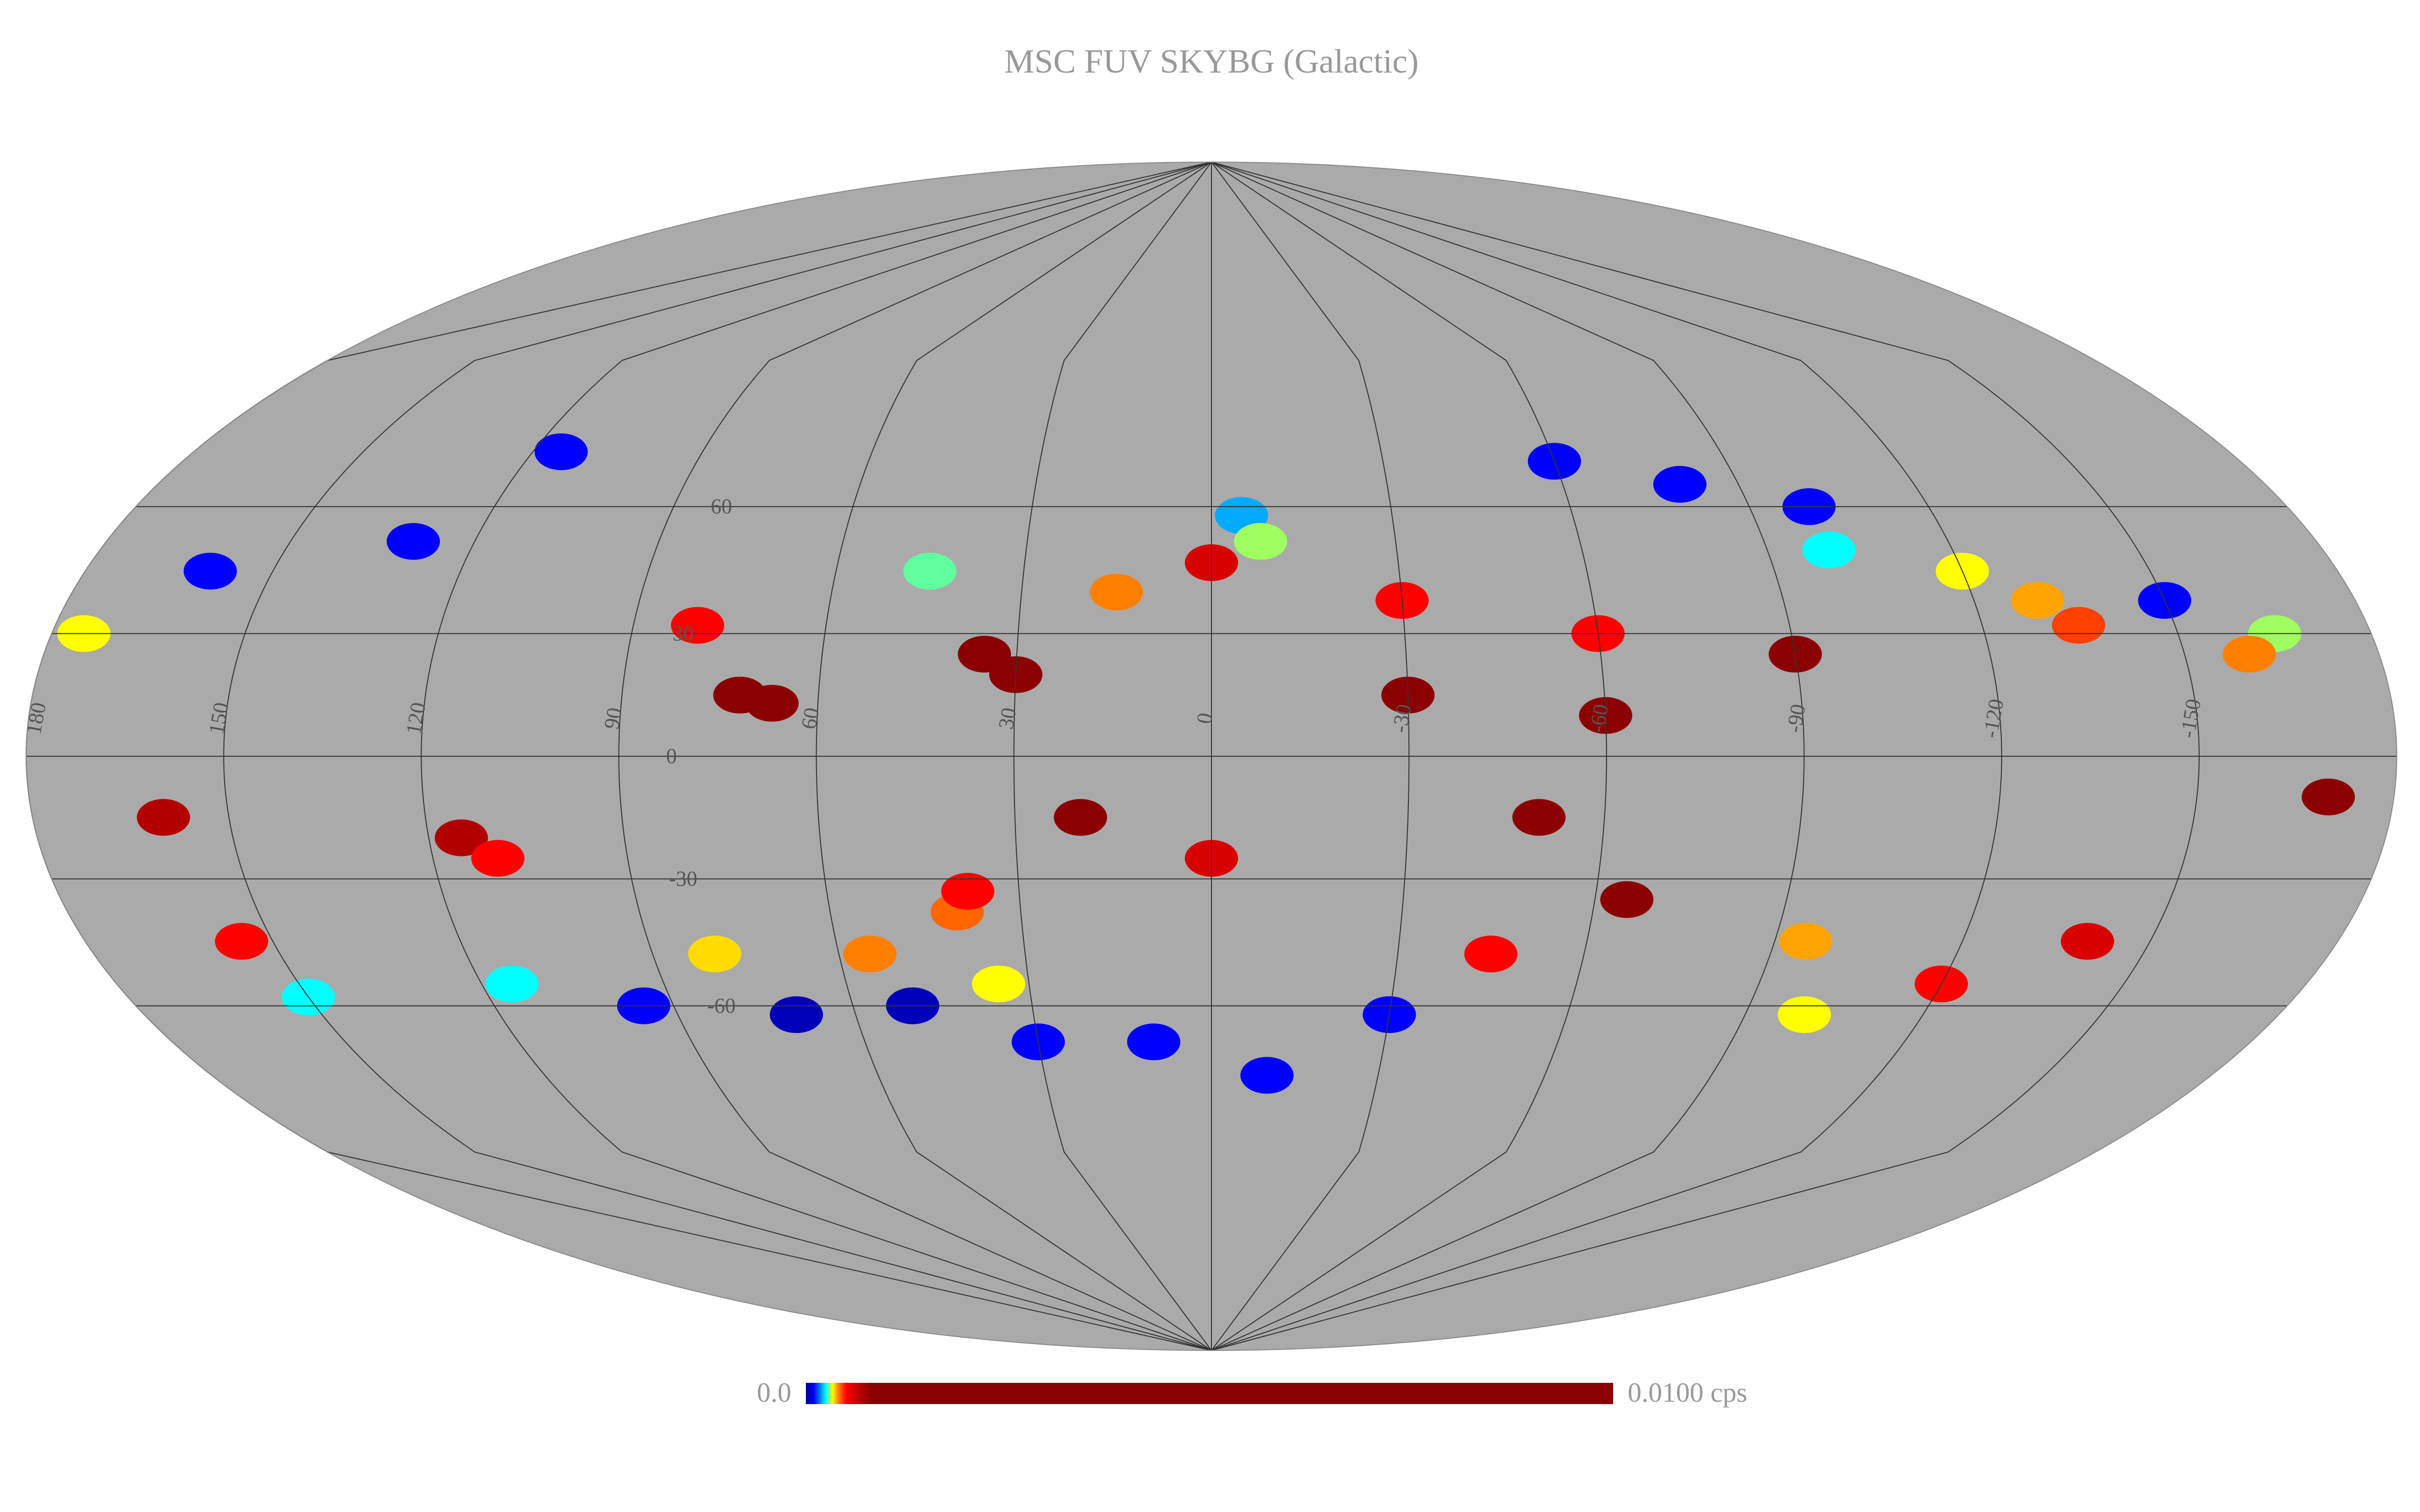 This screenshot has width=2420, height=1512. I want to click on lon-label: 30, so click(1007, 718).